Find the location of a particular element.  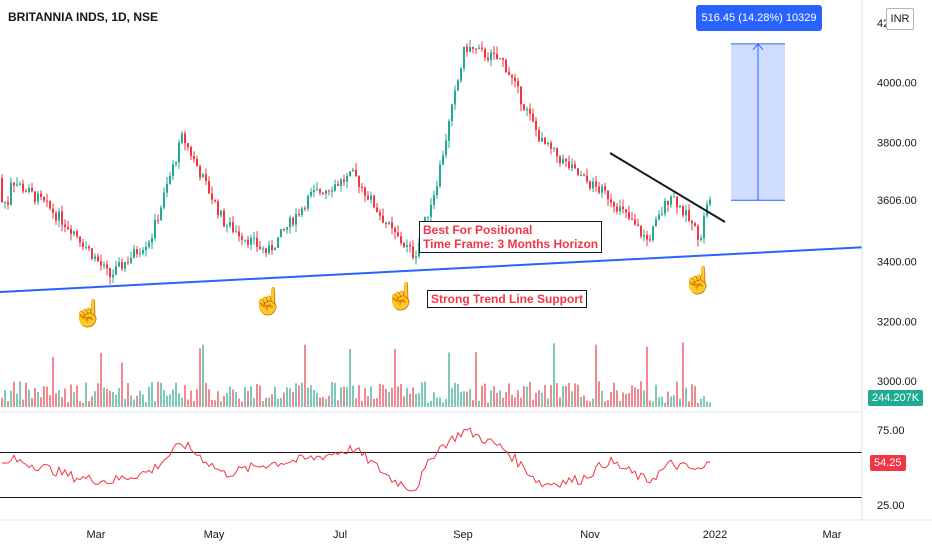

time-tick-label: Nov is located at coordinates (590, 535).